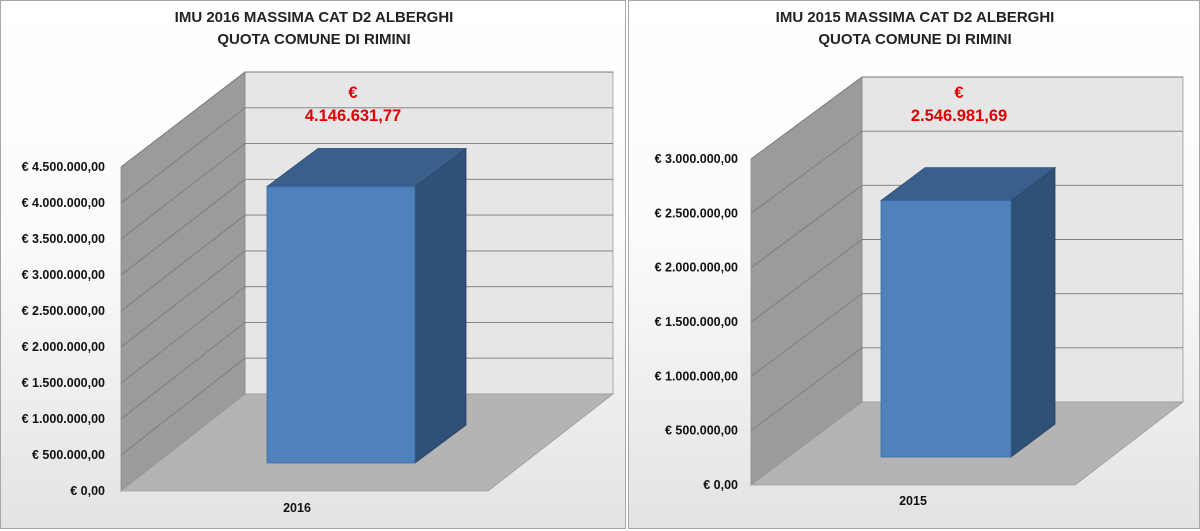 This screenshot has width=1200, height=531. I want to click on bar-data-label: 4.146.631,77, so click(353, 116).